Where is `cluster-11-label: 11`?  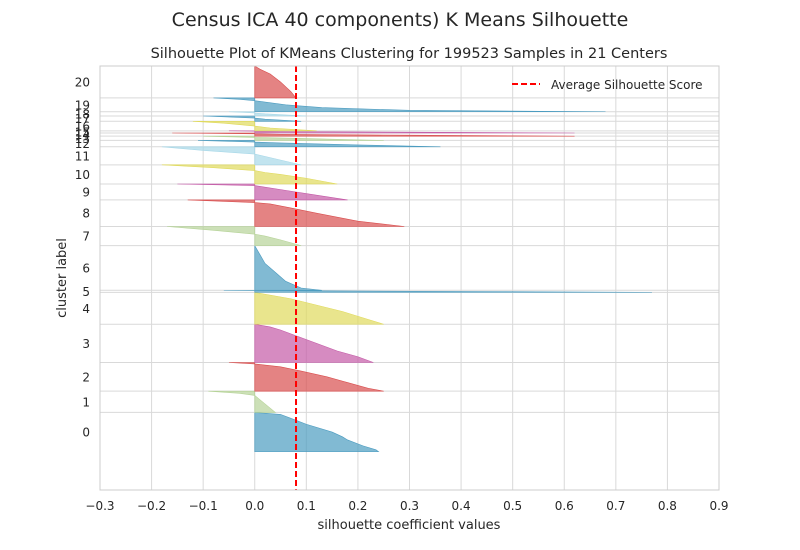 cluster-11-label: 11 is located at coordinates (82, 156).